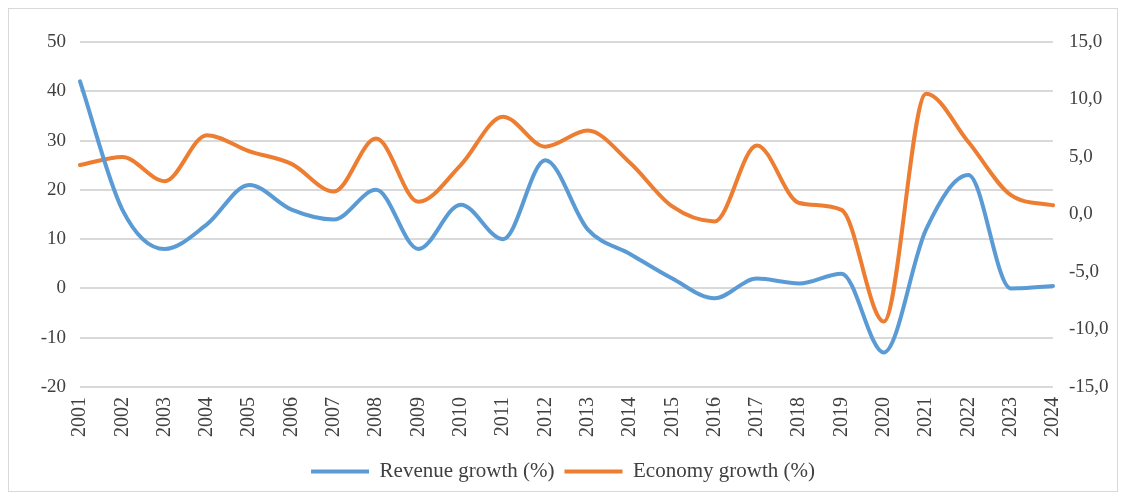  I want to click on y2-tick-label: 0,0, so click(1081, 213).